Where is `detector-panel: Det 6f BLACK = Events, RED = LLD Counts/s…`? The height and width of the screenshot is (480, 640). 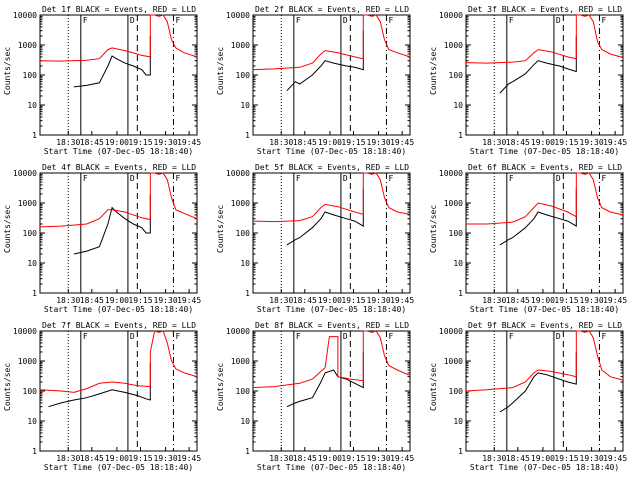 detector-panel: Det 6f BLACK = Events, RED = LLD Counts/s… is located at coordinates (528, 238).